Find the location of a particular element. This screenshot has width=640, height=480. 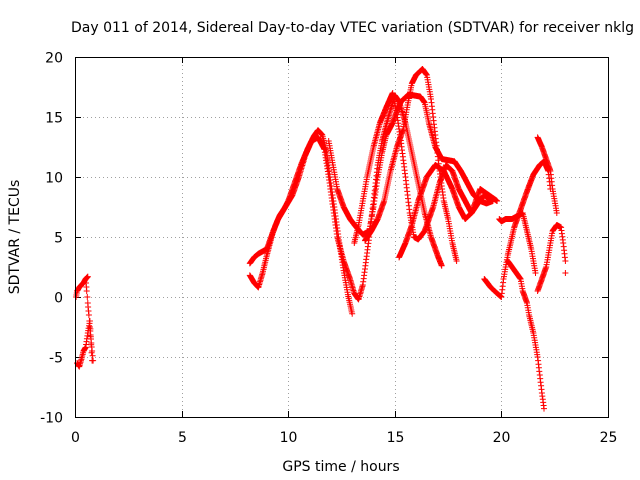

y-tick-label: -10 is located at coordinates (51, 419).